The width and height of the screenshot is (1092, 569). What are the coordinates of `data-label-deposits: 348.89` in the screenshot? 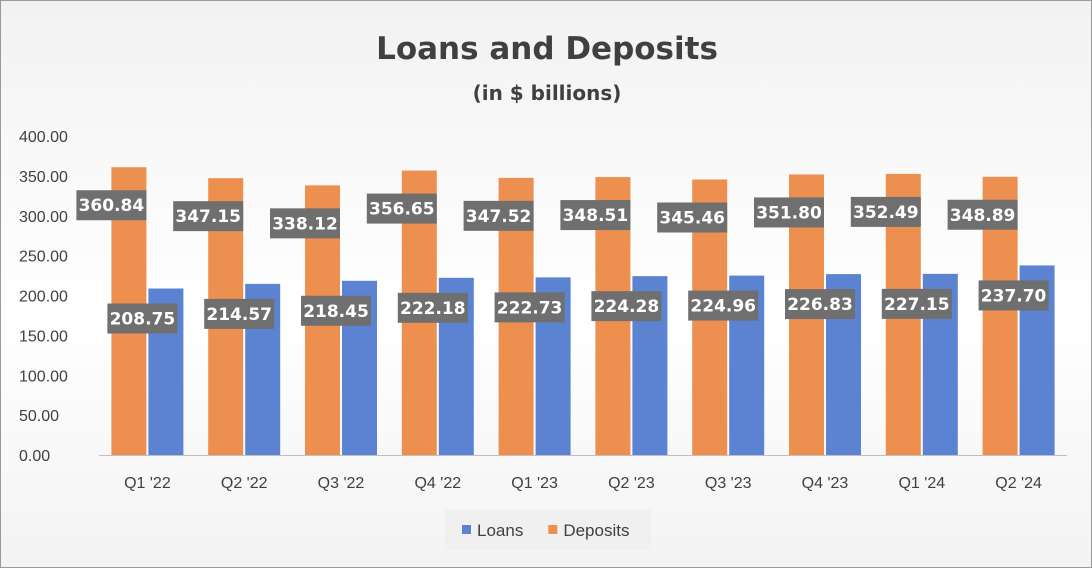 It's located at (982, 214).